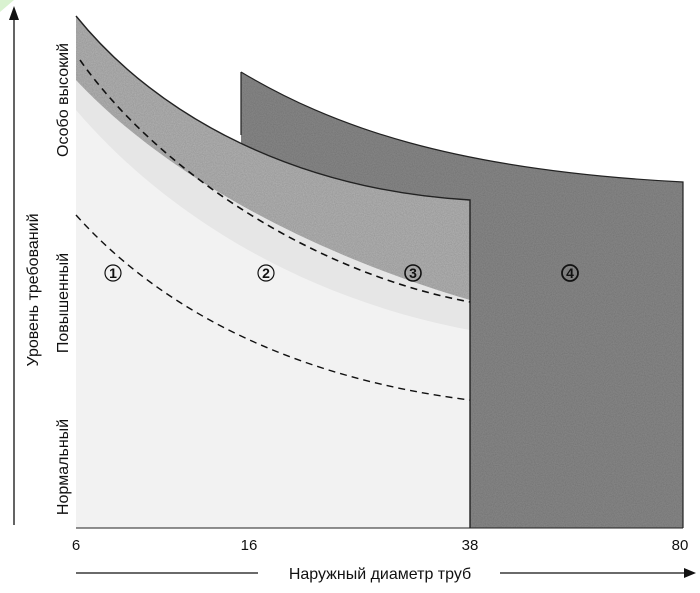  Describe the element at coordinates (7, 6) in the screenshot. I see `corner-mark` at that location.